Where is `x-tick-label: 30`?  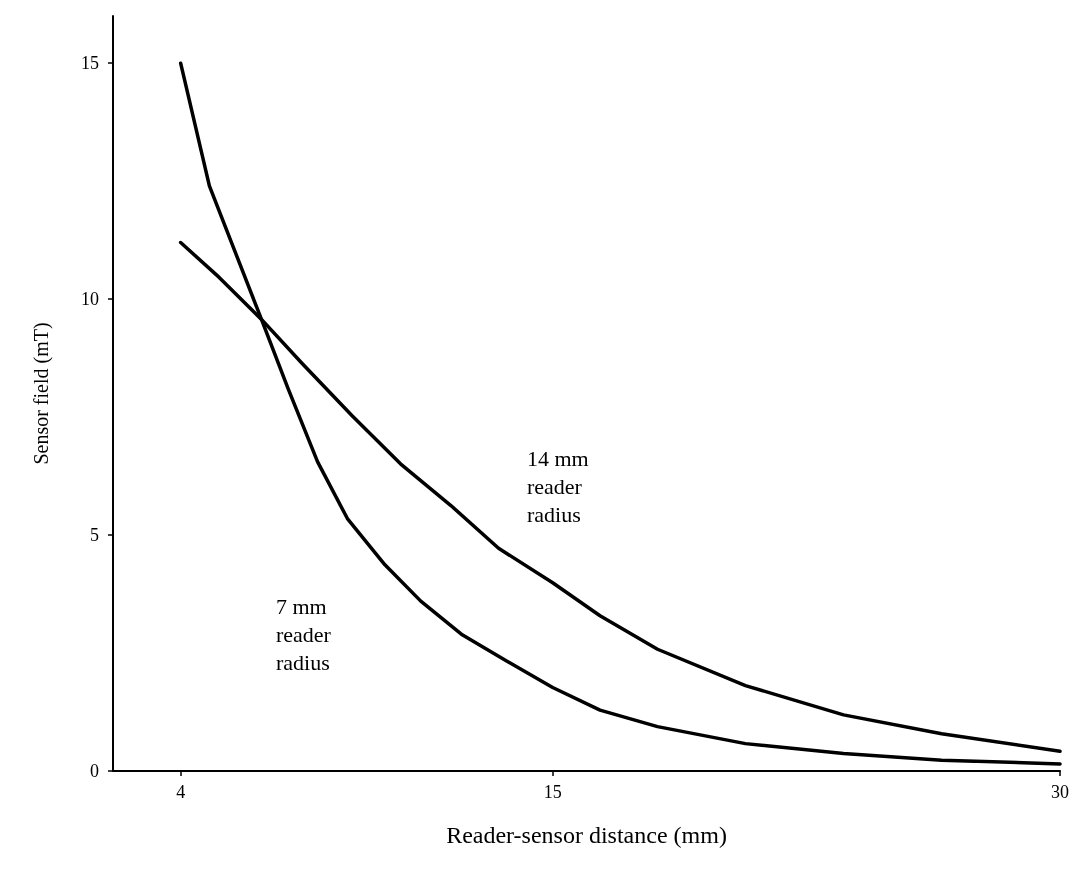
x-tick-label: 30 is located at coordinates (1060, 792).